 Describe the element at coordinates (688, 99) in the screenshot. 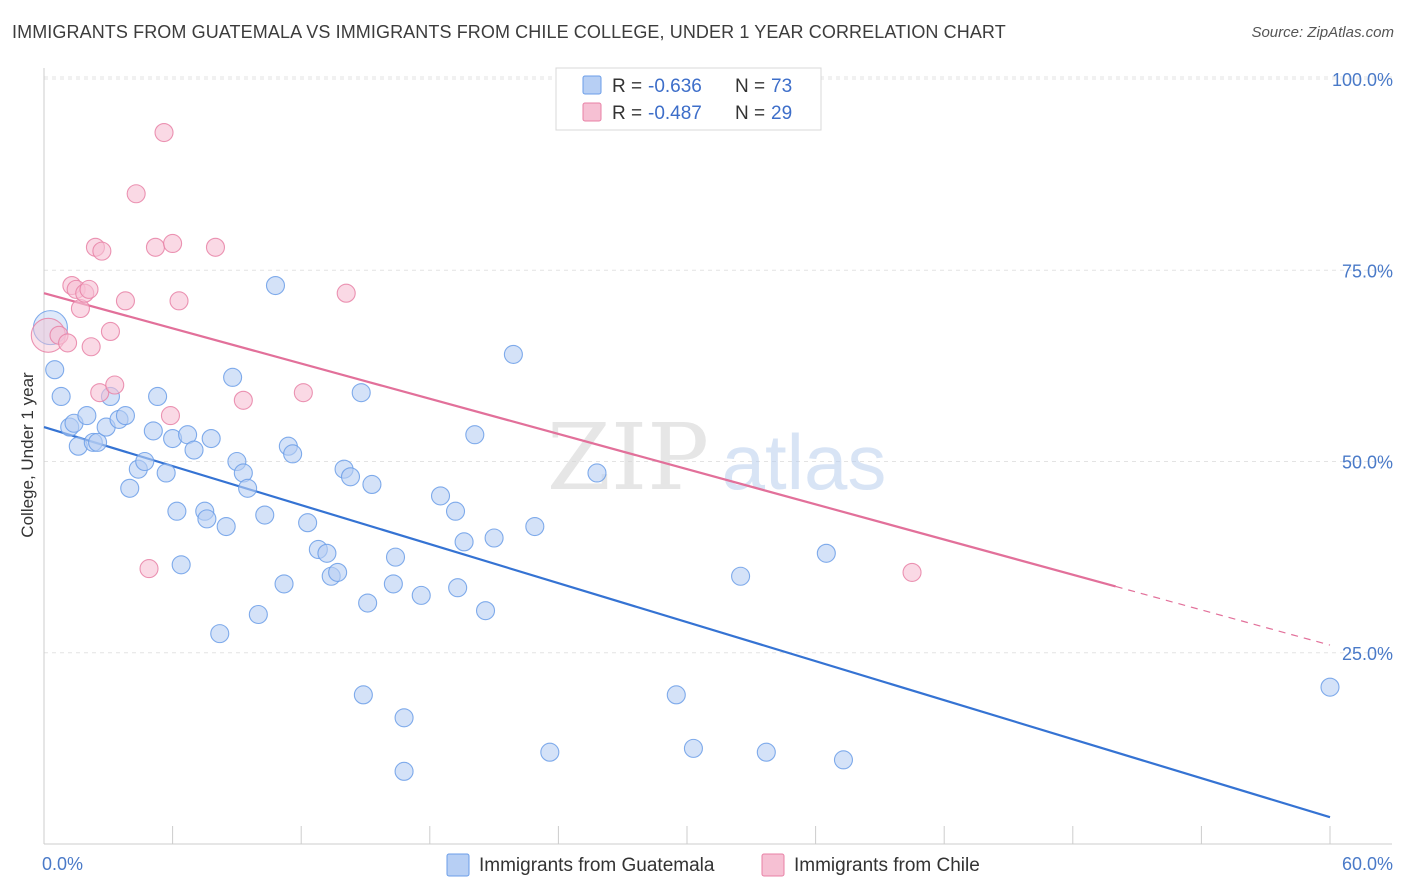

I see `top-legend: R = -0.636 N = 73 R = -0.487 N = 29` at that location.